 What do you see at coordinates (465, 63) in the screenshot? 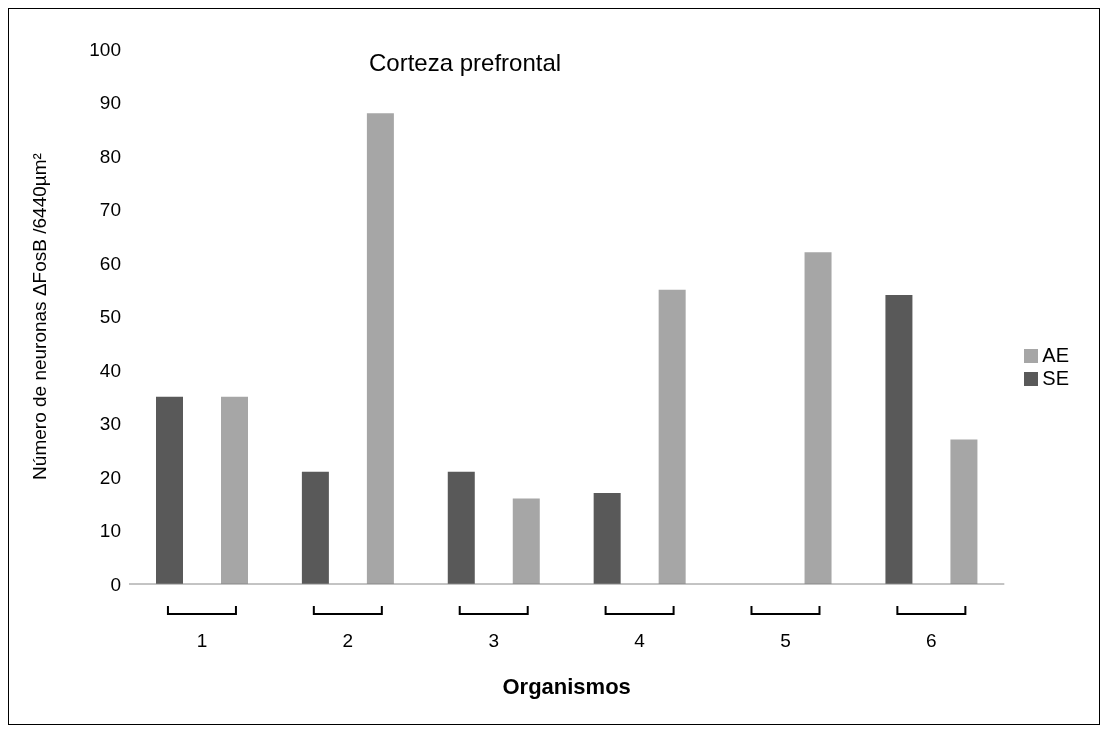
I see `chart-title: Corteza prefrontal` at bounding box center [465, 63].